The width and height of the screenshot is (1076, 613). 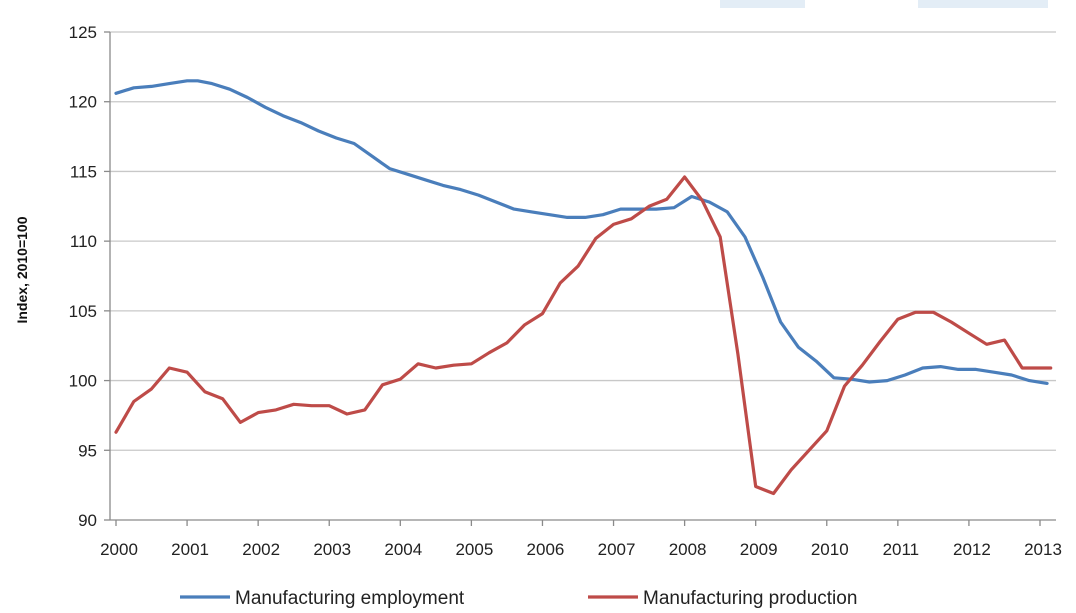 I want to click on x-tick-label-2000: 2000, so click(x=119, y=549).